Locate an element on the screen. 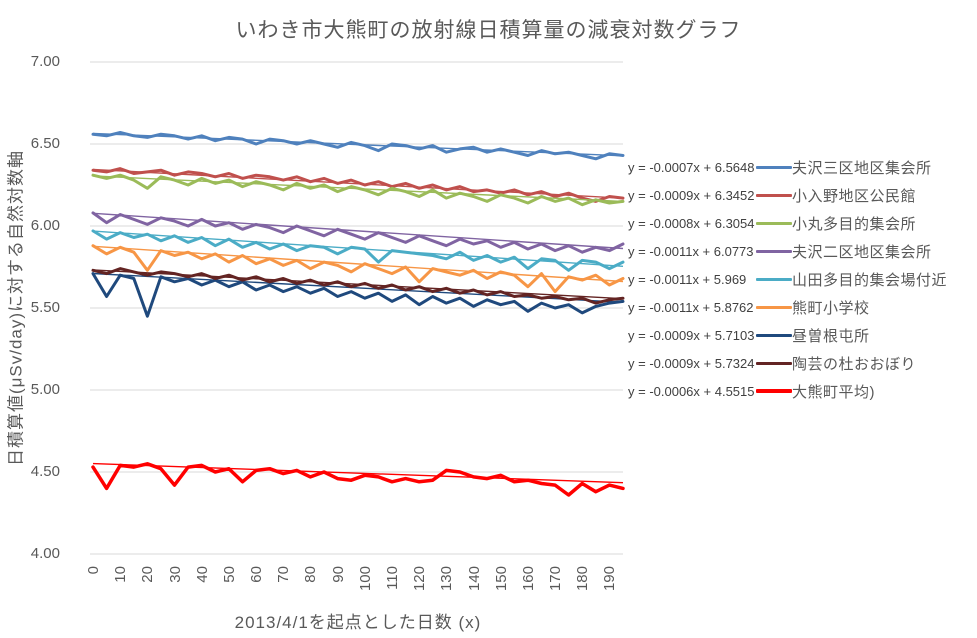 The image size is (977, 638). legend-item: y = -0.0008x + 6.3054 小丸多目的集会所 is located at coordinates (787, 223).